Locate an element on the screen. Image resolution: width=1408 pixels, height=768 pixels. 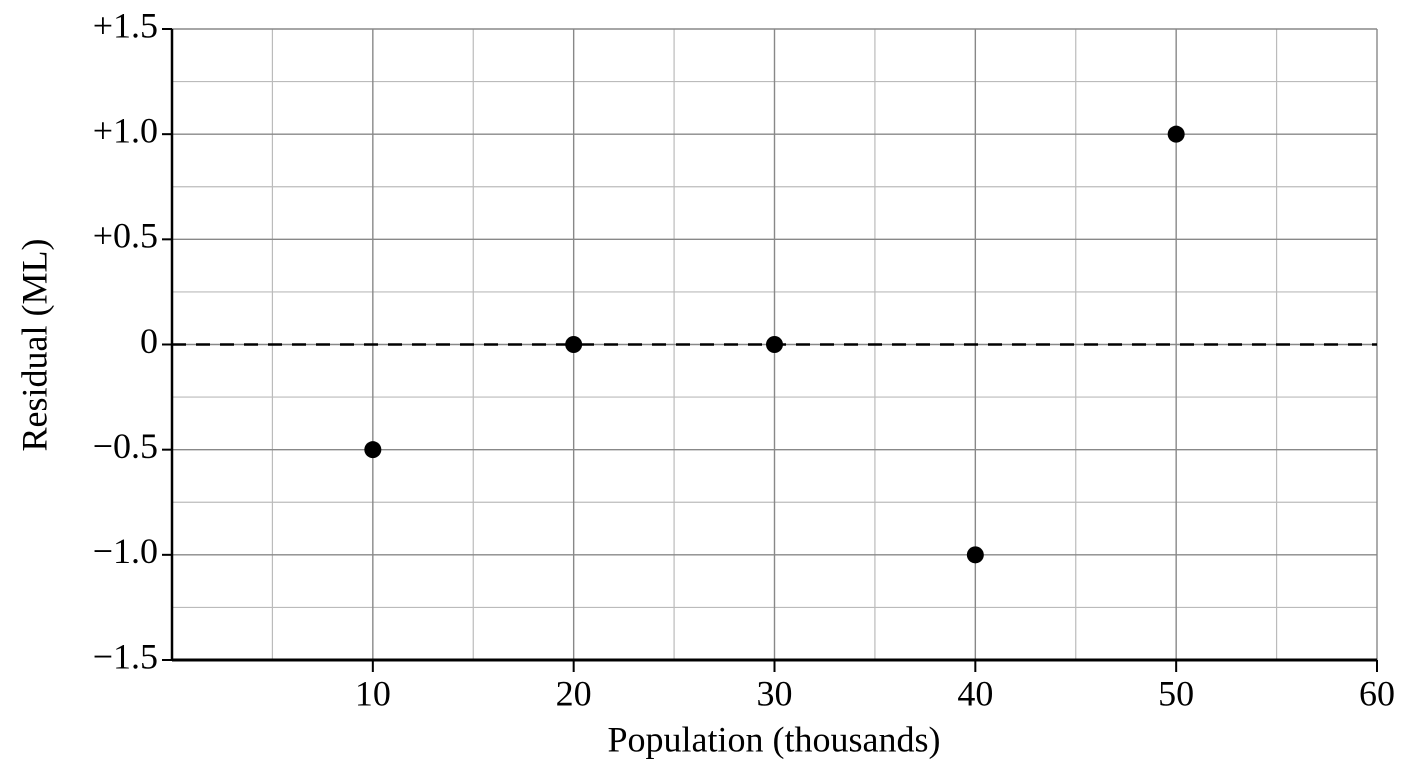
y-tick-label: +1.5 is located at coordinates (125, 25).